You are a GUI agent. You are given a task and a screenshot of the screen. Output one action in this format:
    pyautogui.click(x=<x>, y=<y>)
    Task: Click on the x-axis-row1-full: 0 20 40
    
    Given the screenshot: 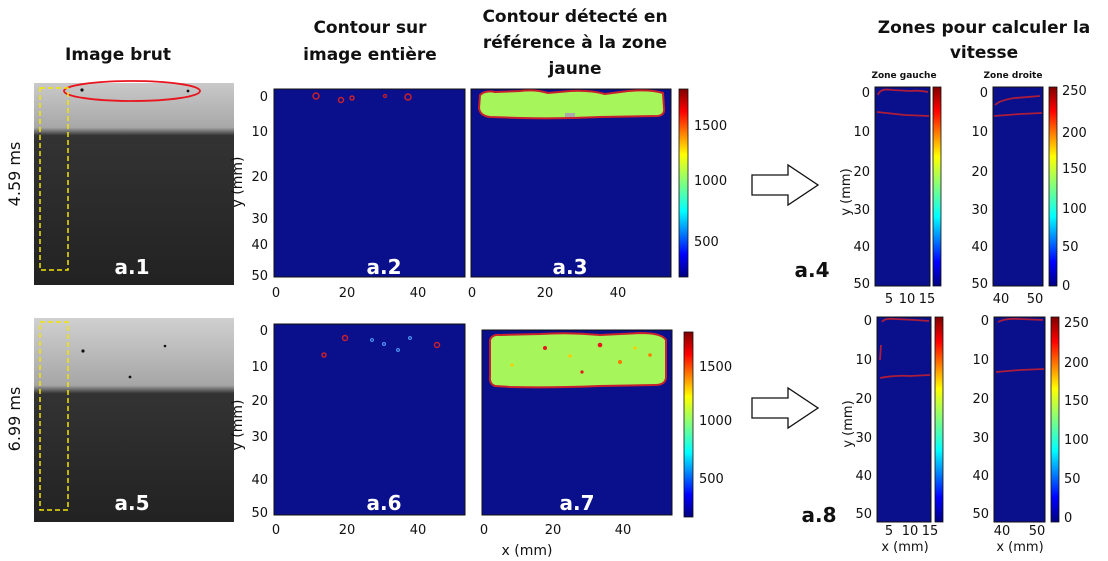 What is the action you would take?
    pyautogui.click(x=349, y=293)
    